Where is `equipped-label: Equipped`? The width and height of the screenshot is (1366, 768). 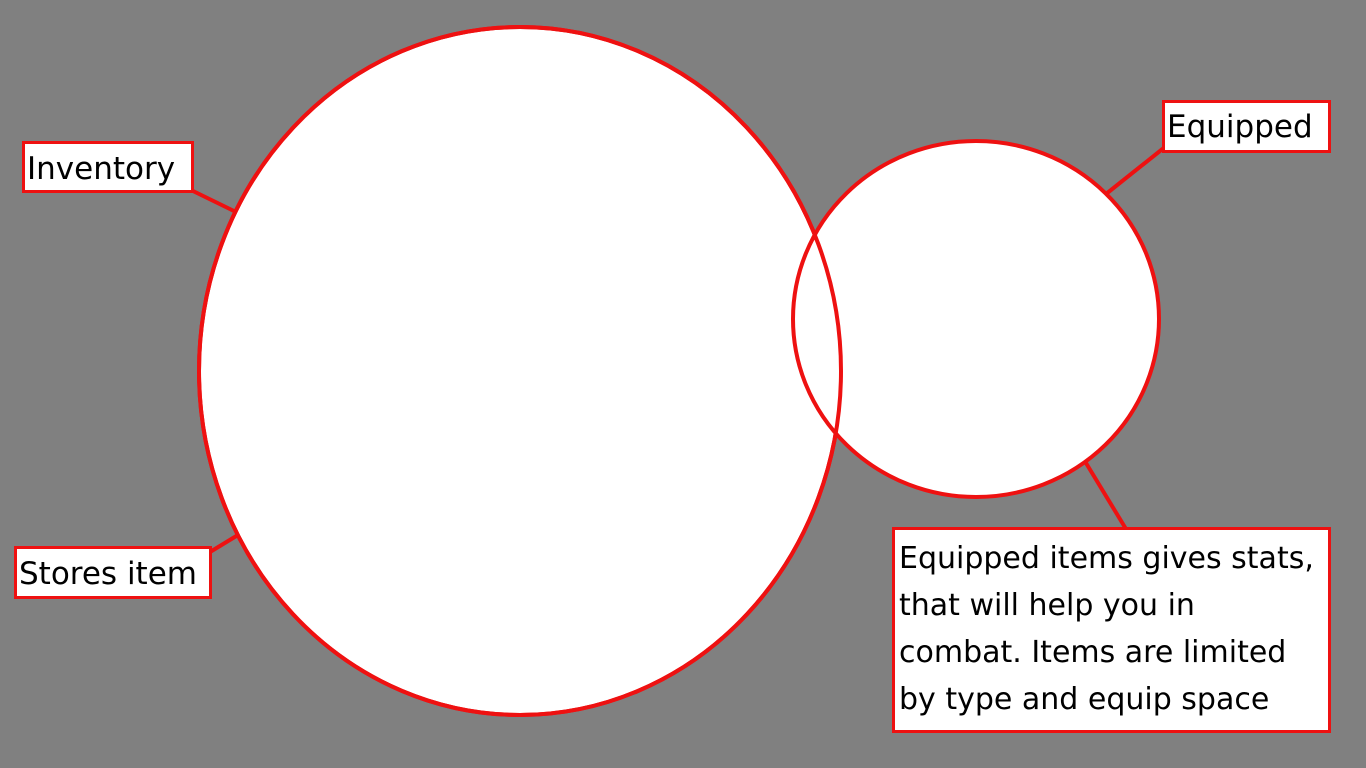 equipped-label: Equipped is located at coordinates (1246, 126).